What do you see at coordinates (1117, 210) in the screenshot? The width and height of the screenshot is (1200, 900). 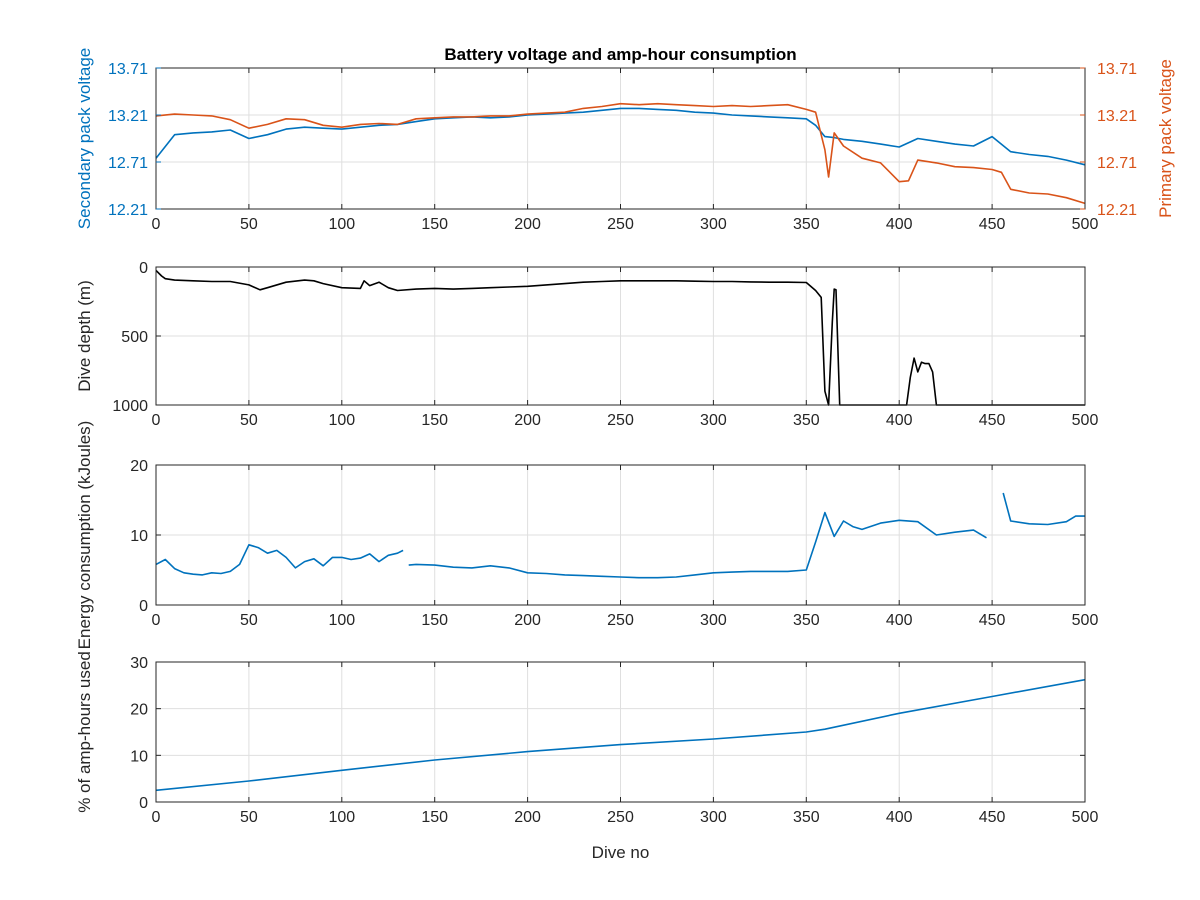 I see `y2-tick-label: 12.21` at bounding box center [1117, 210].